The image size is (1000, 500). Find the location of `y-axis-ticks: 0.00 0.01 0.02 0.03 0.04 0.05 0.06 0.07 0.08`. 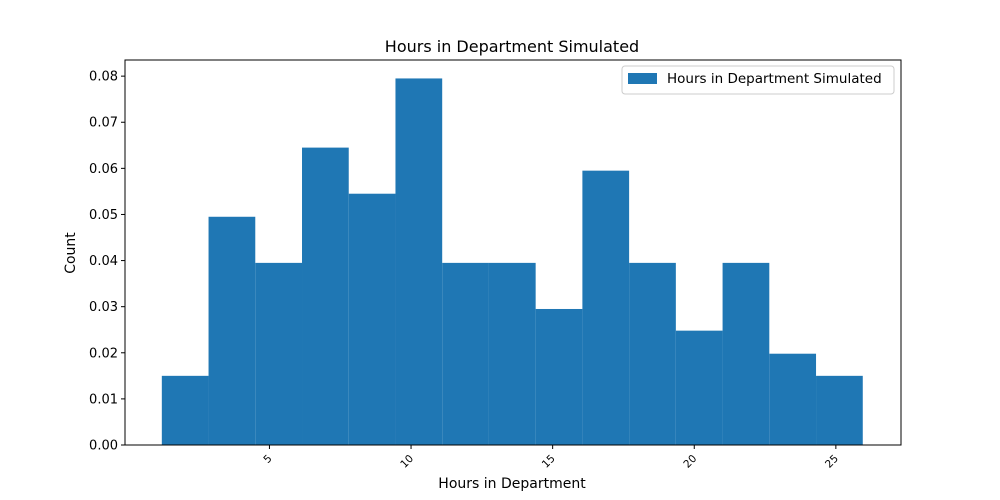

y-axis-ticks: 0.00 0.01 0.02 0.03 0.04 0.05 0.06 0.07 0.08 is located at coordinates (107, 262).